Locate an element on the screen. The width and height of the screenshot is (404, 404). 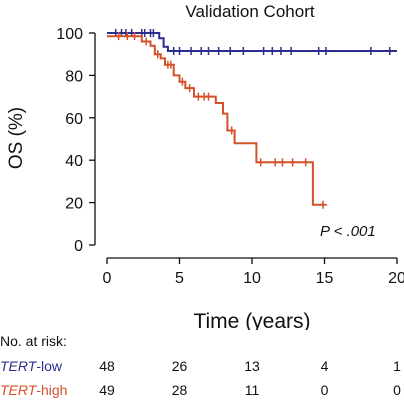
x-axis-label: Time (years) is located at coordinates (251, 320).